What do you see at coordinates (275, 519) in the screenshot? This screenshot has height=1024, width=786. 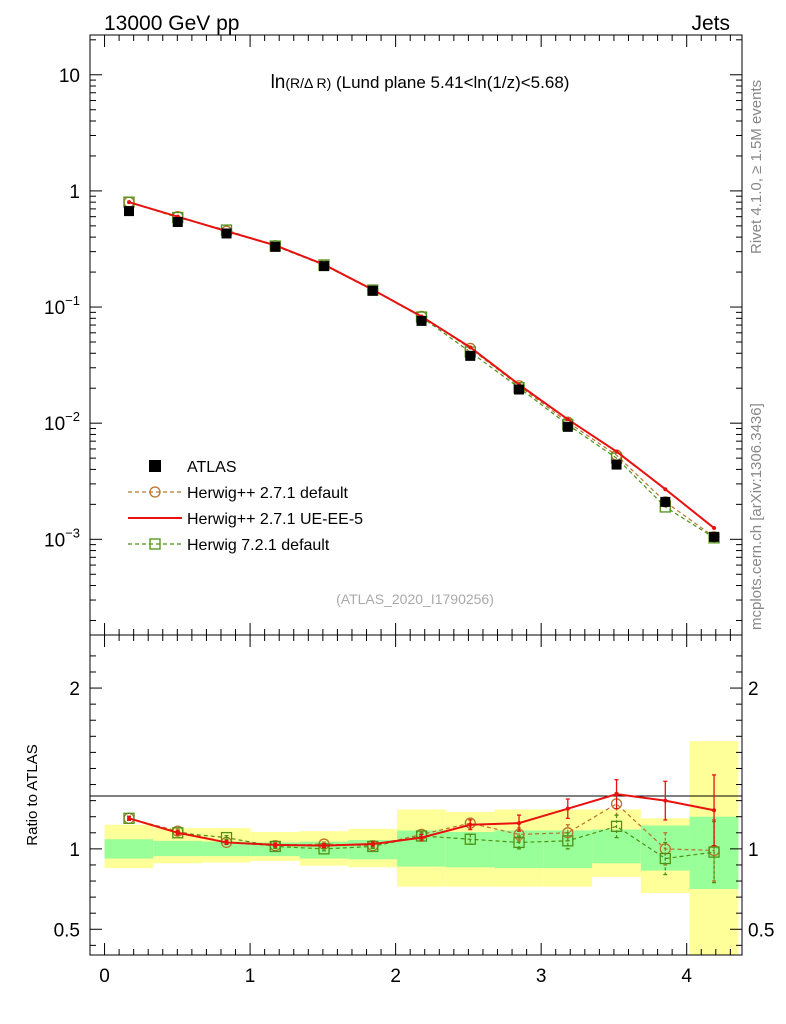 I see `legend-label: Herwig++ 2.7.1 UE-EE-5` at bounding box center [275, 519].